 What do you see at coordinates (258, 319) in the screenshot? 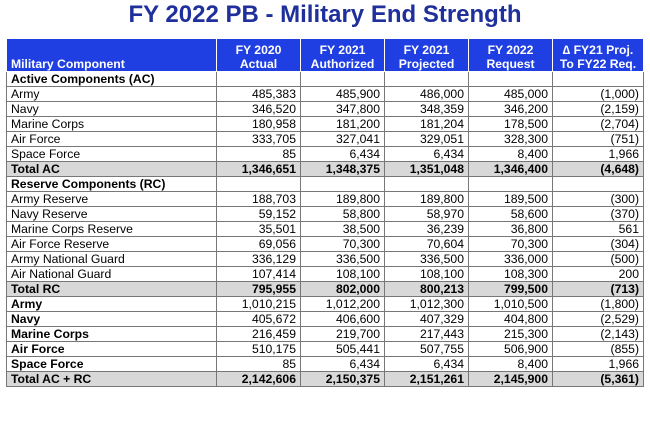
I see `fy2020-actual-cell: 405,672` at bounding box center [258, 319].